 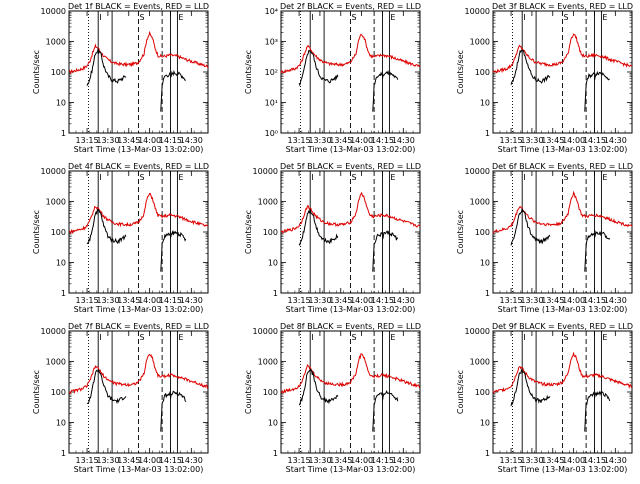 I want to click on y-tick-label: 10², so click(x=271, y=72).